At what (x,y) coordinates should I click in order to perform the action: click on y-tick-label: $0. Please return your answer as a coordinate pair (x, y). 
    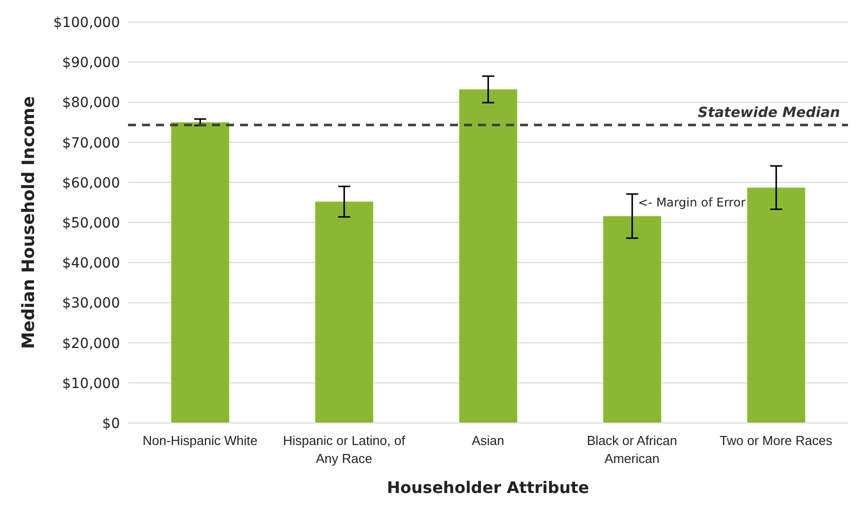
    Looking at the image, I should click on (111, 424).